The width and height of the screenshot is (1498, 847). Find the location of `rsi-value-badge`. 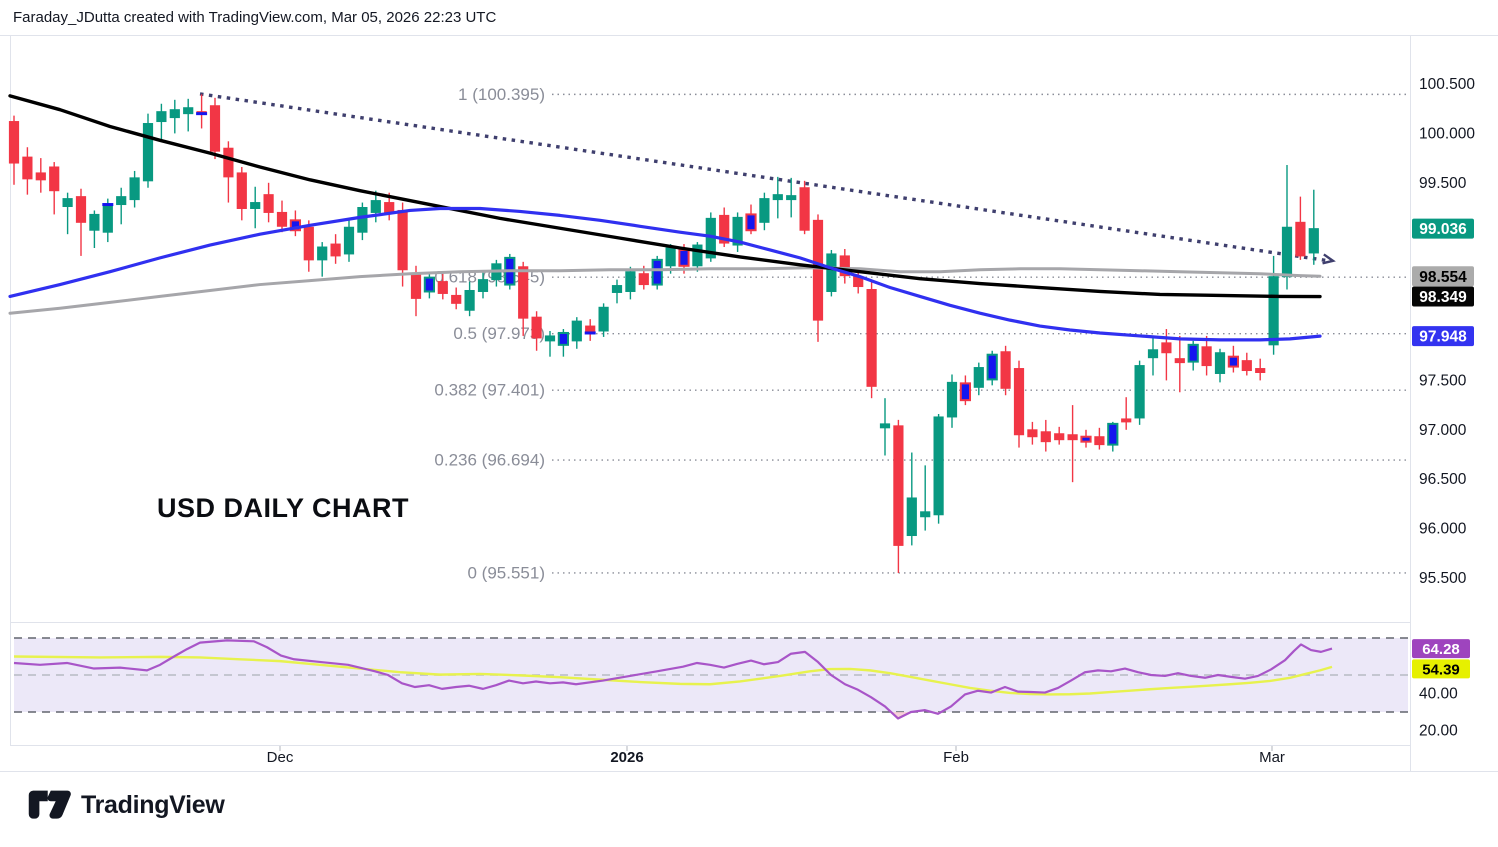

rsi-value-badge is located at coordinates (1441, 649).